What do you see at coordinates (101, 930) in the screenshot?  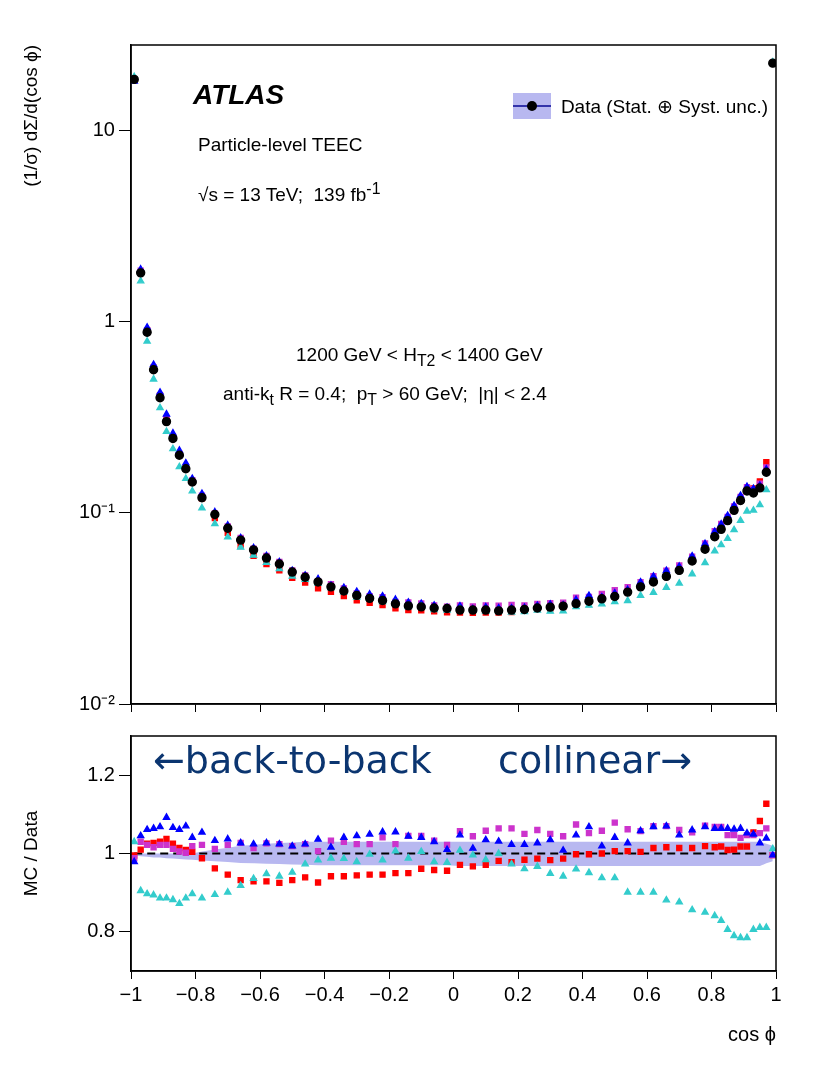 I see `y-tick-label: 0.8` at bounding box center [101, 930].